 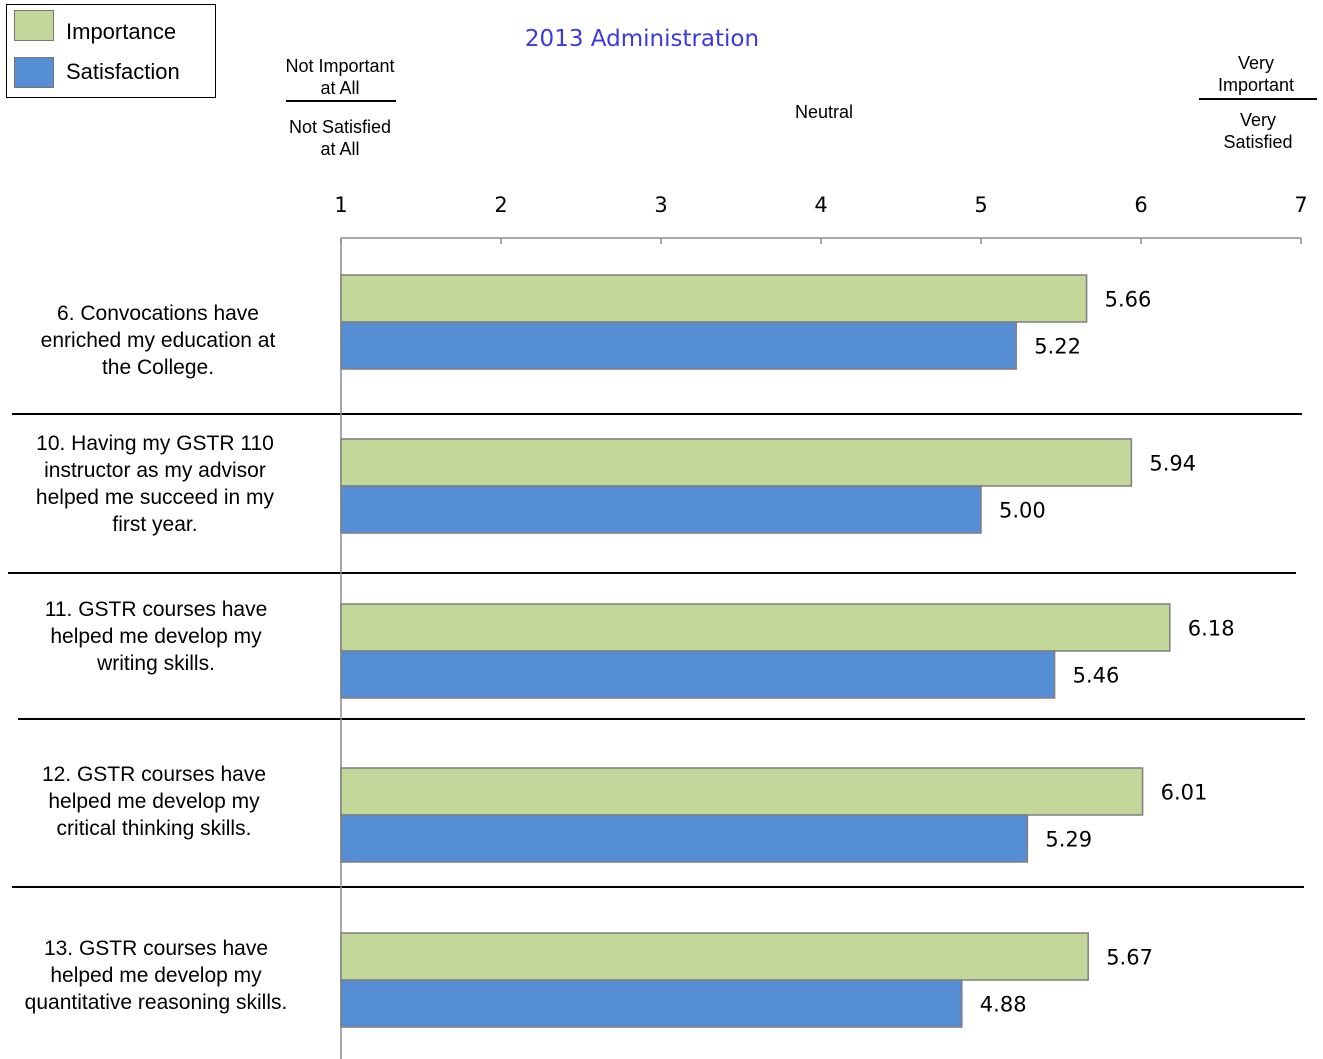 I want to click on left-scale-divider, so click(x=341, y=101).